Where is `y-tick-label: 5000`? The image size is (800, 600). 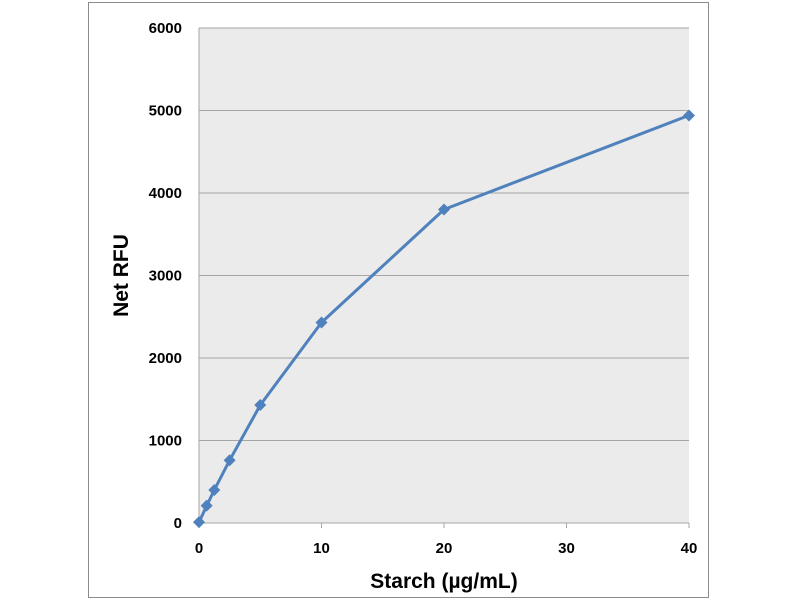
y-tick-label: 5000 is located at coordinates (165, 111).